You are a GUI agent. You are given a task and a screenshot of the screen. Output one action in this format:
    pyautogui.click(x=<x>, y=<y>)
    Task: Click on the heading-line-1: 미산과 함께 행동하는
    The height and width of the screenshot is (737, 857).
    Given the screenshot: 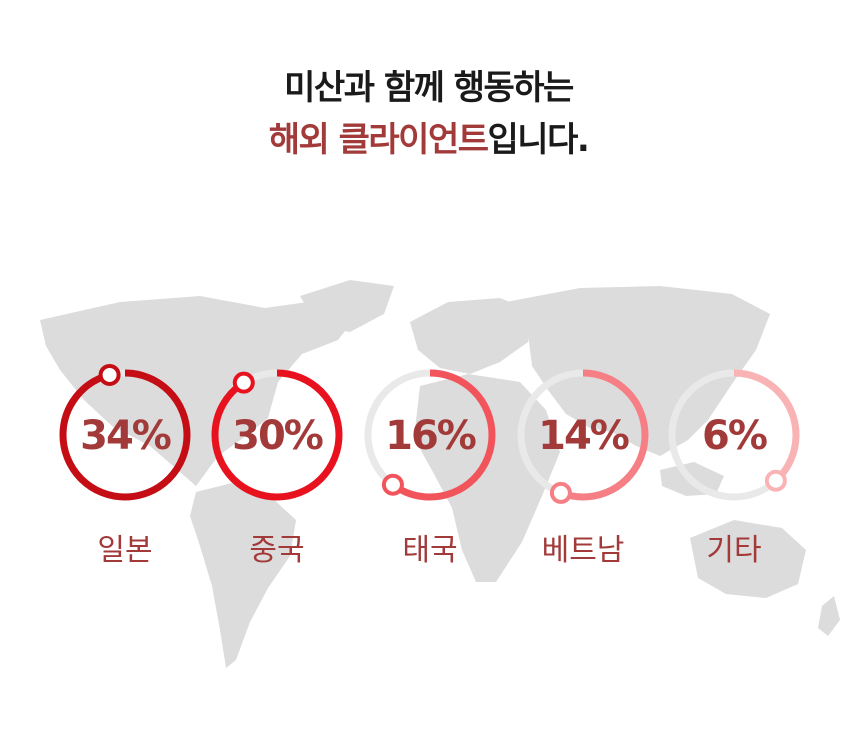 What is the action you would take?
    pyautogui.click(x=429, y=88)
    